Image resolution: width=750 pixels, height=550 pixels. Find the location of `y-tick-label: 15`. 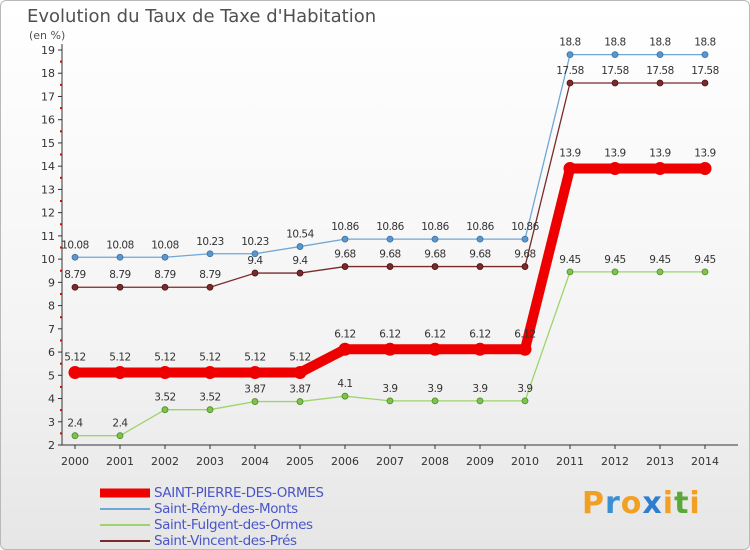

y-tick-label: 15 is located at coordinates (48, 143).